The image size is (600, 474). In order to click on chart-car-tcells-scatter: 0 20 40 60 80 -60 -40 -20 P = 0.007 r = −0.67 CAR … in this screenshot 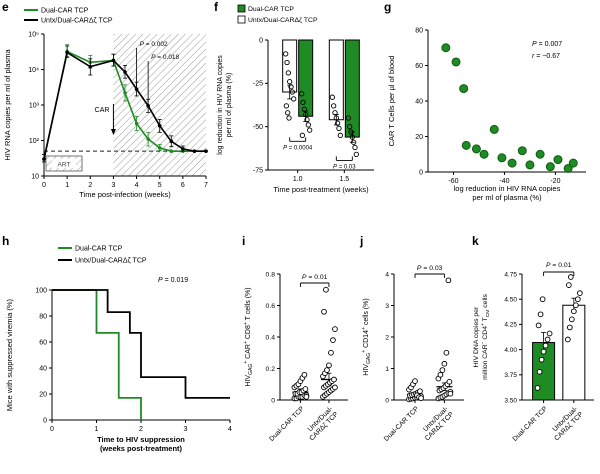, I will do `click(486, 114)`.